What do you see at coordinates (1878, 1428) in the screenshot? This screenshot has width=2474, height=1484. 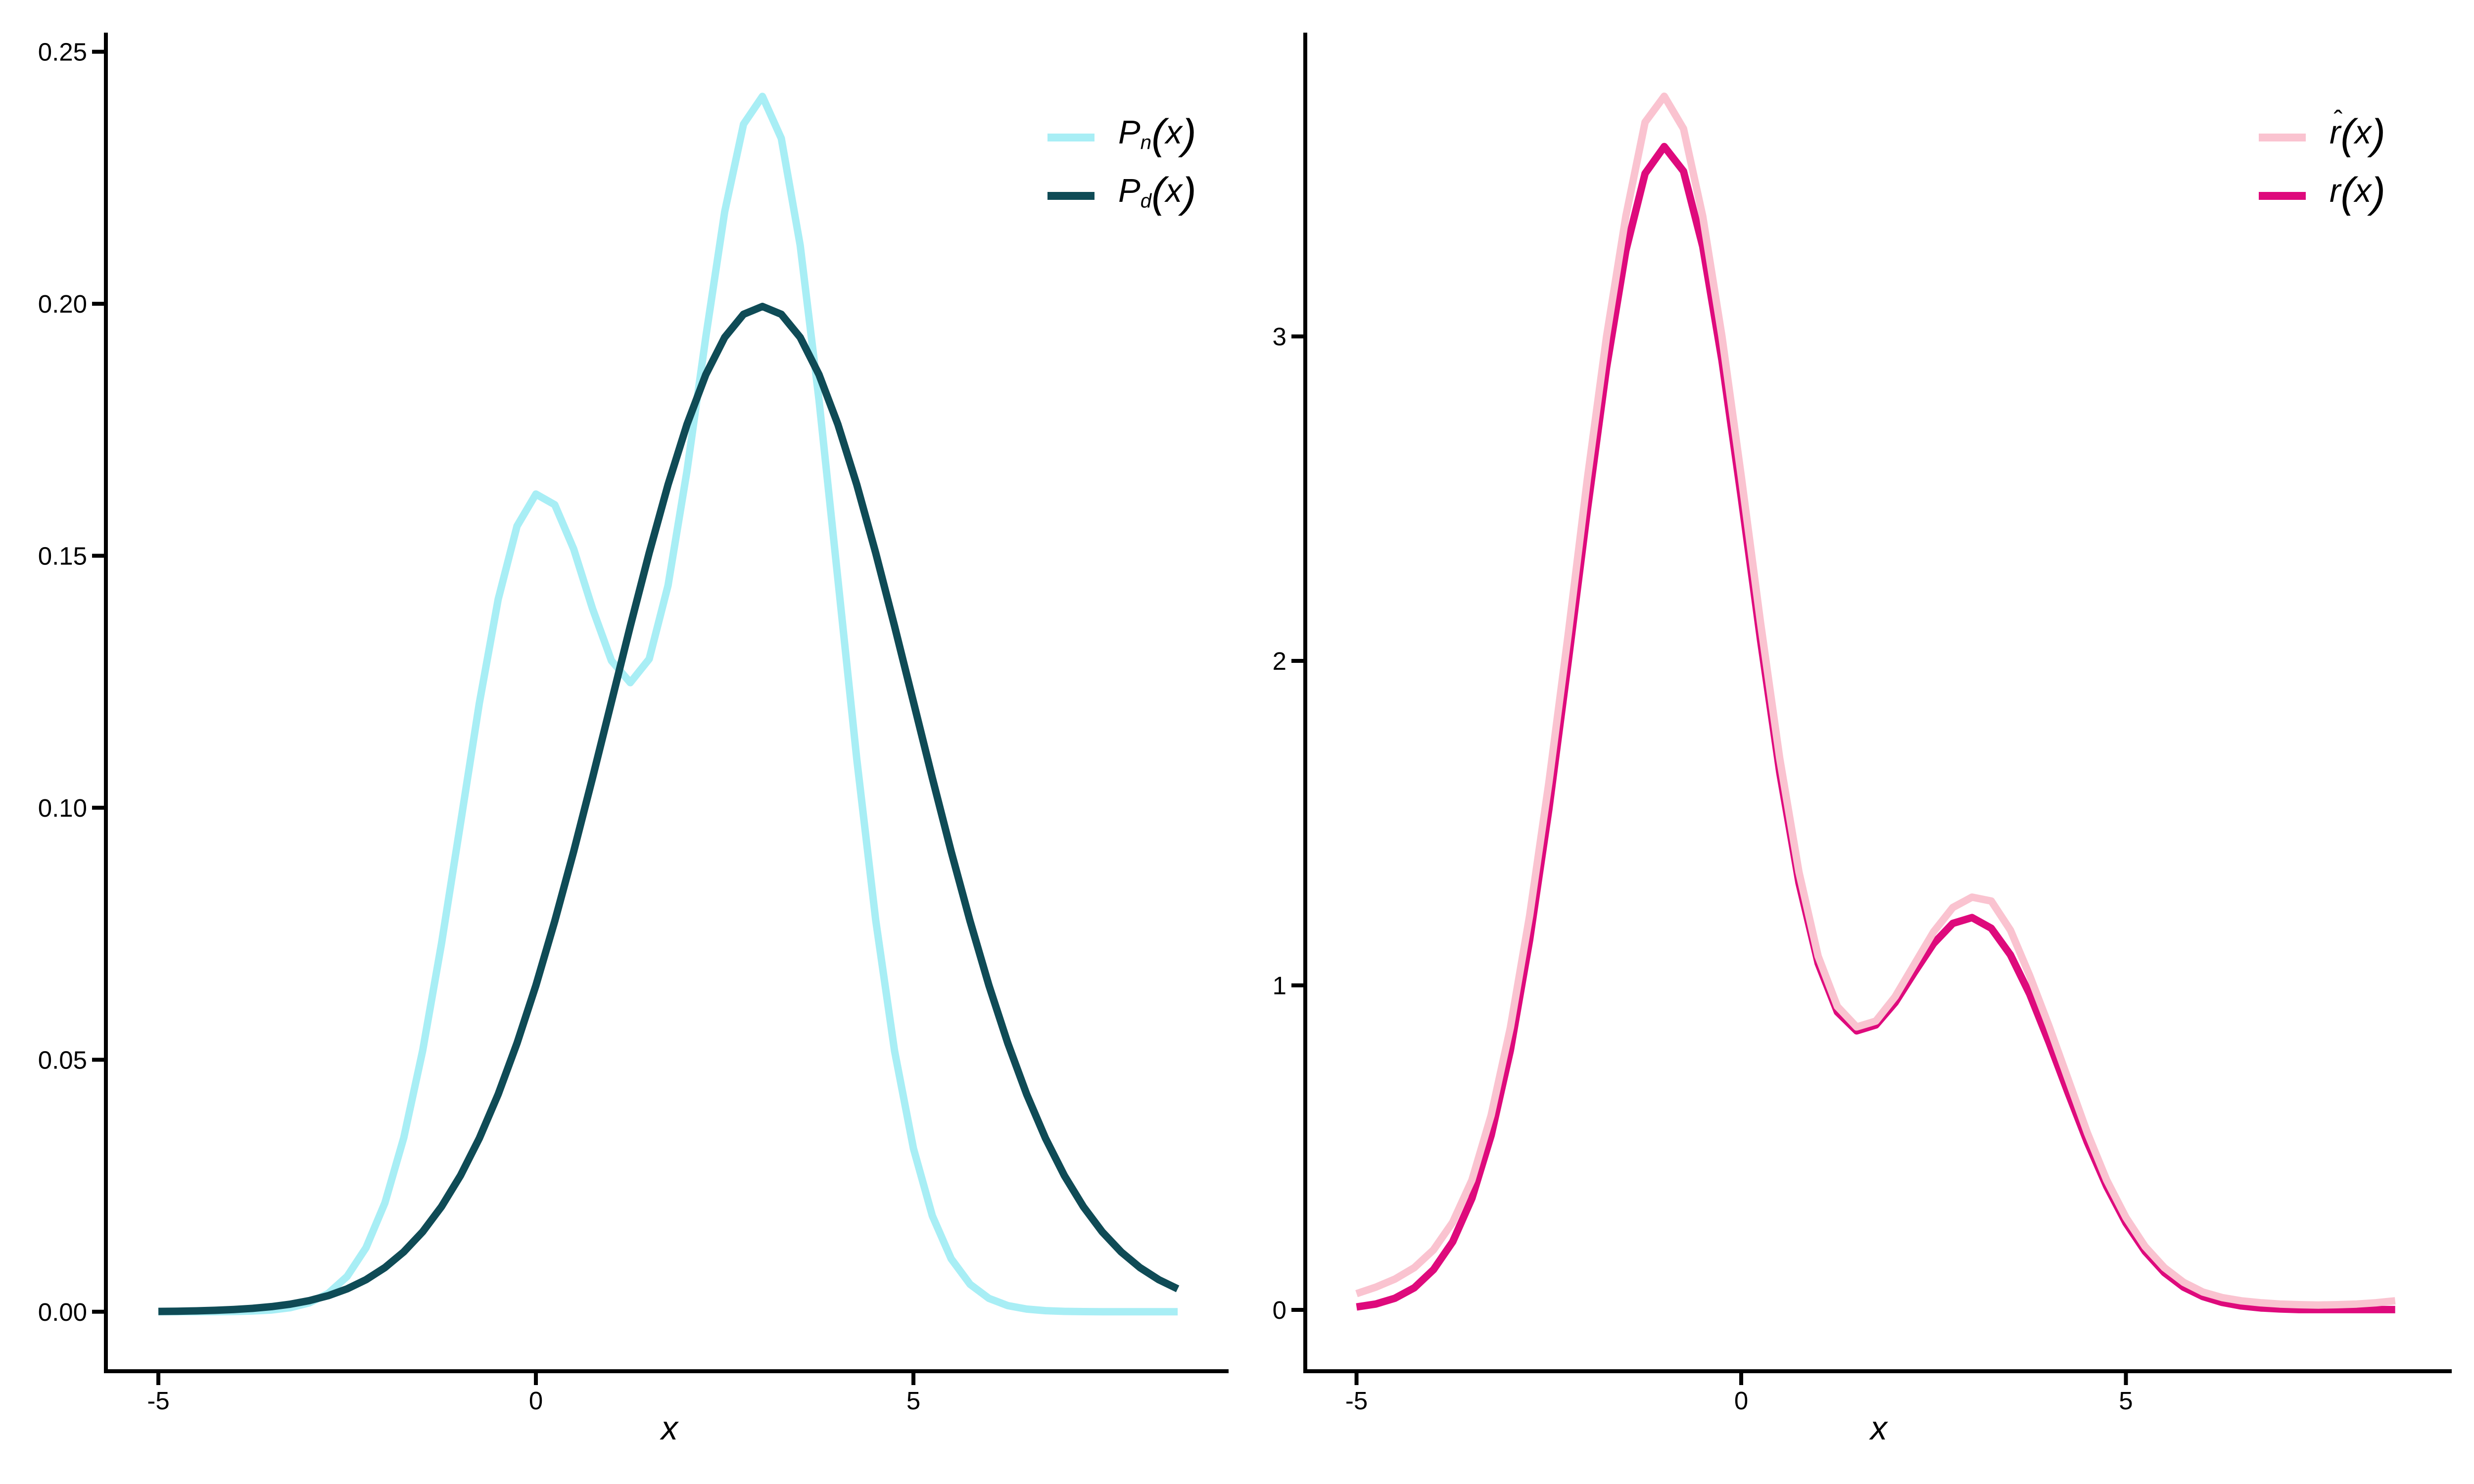 I see `right-panel-x-axis-title: x` at bounding box center [1878, 1428].